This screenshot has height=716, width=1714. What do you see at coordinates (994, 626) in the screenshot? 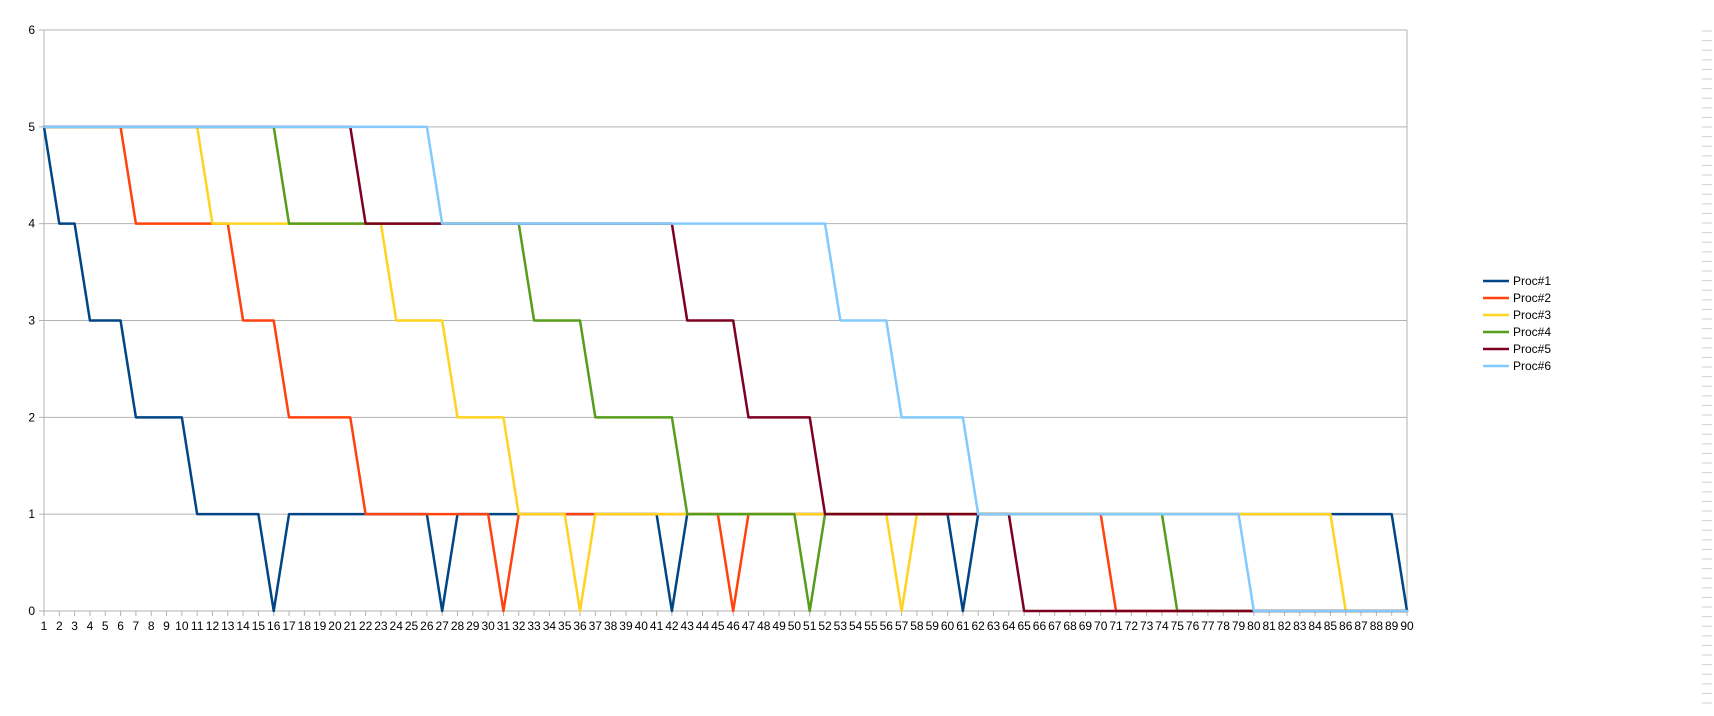
I see `x-tick-label: 63` at bounding box center [994, 626].